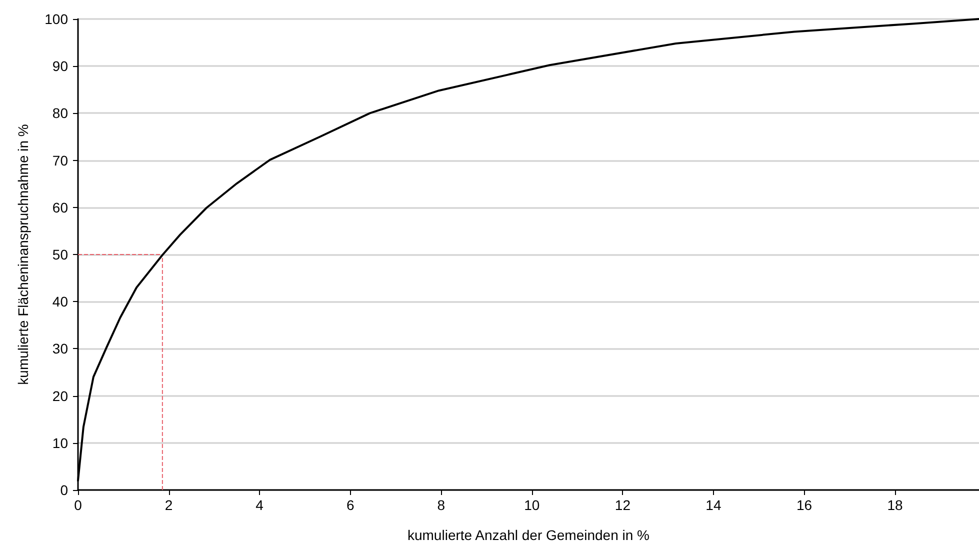  Describe the element at coordinates (532, 505) in the screenshot. I see `x-tick-label: 10` at that location.